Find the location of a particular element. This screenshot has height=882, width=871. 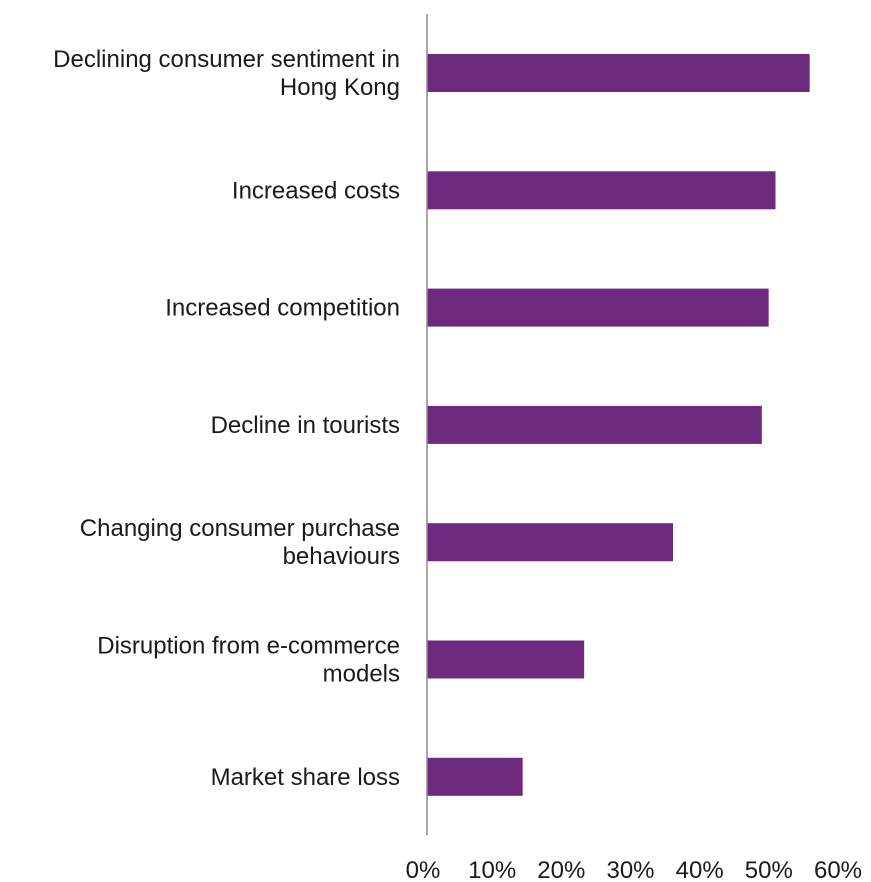

x-tick-label: 50% is located at coordinates (769, 869).